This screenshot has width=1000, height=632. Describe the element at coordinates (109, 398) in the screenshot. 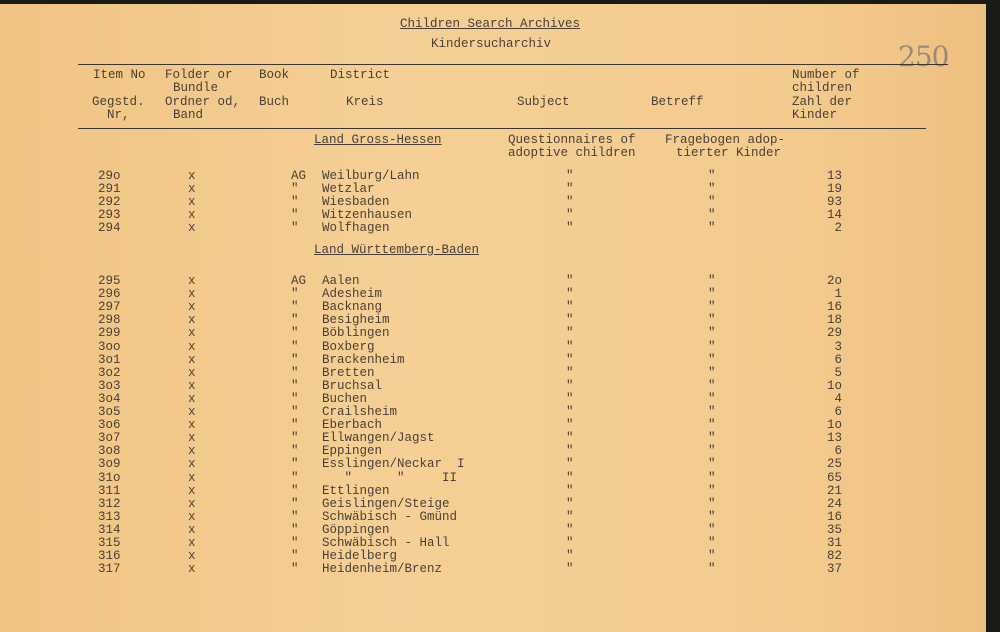

I see `item-number: 3o4` at that location.